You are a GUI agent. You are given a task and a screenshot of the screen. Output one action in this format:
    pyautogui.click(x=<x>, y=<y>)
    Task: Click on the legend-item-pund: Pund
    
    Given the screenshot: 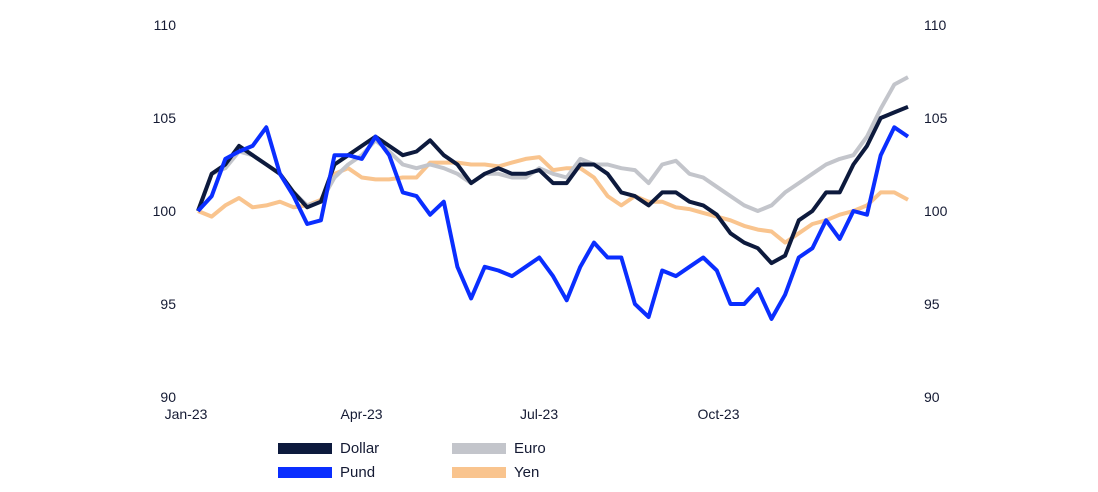 What is the action you would take?
    pyautogui.click(x=365, y=472)
    